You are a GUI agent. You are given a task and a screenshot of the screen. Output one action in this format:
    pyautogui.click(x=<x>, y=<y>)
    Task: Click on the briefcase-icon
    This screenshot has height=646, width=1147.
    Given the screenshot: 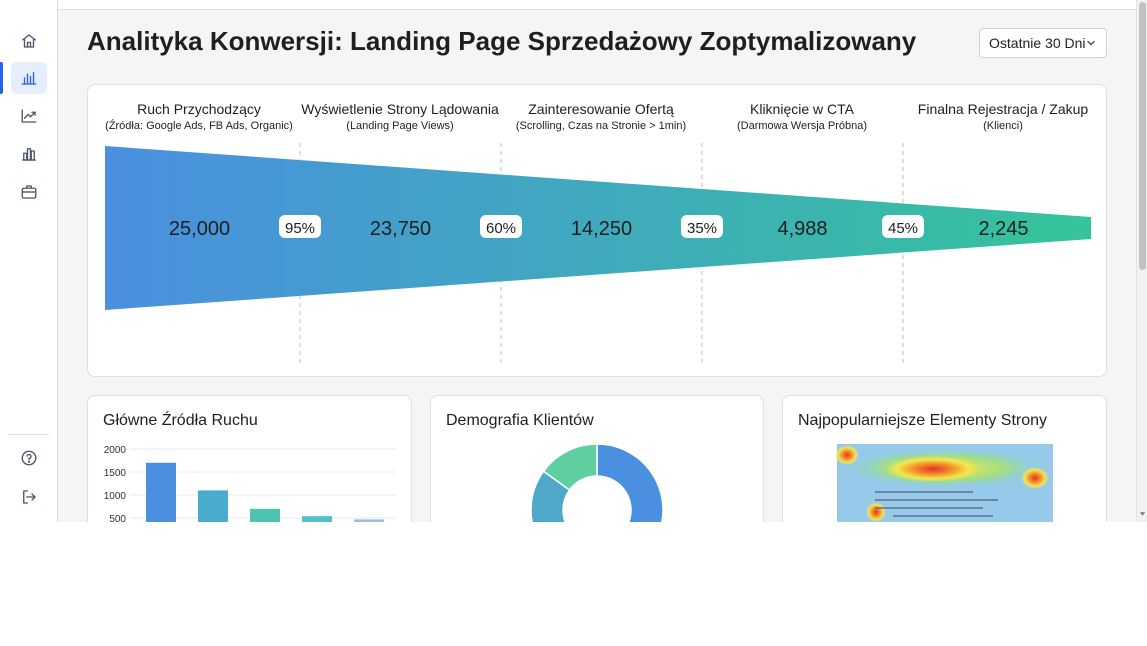 What is the action you would take?
    pyautogui.click(x=29, y=192)
    